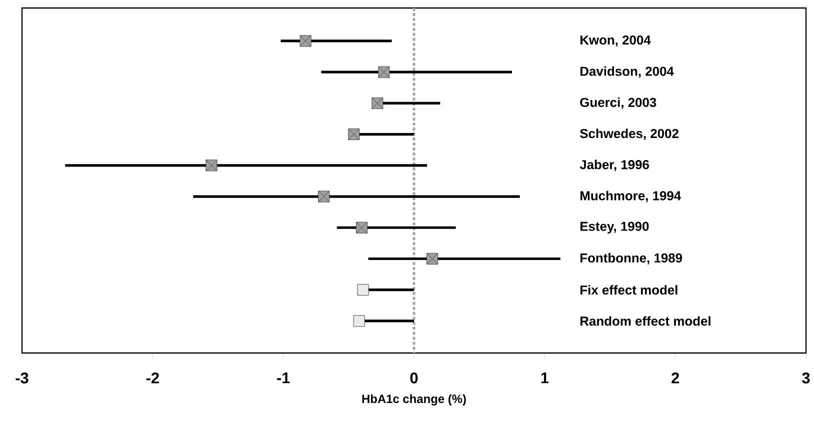 This screenshot has width=814, height=432. I want to click on x-tick-label: -3, so click(22, 378).